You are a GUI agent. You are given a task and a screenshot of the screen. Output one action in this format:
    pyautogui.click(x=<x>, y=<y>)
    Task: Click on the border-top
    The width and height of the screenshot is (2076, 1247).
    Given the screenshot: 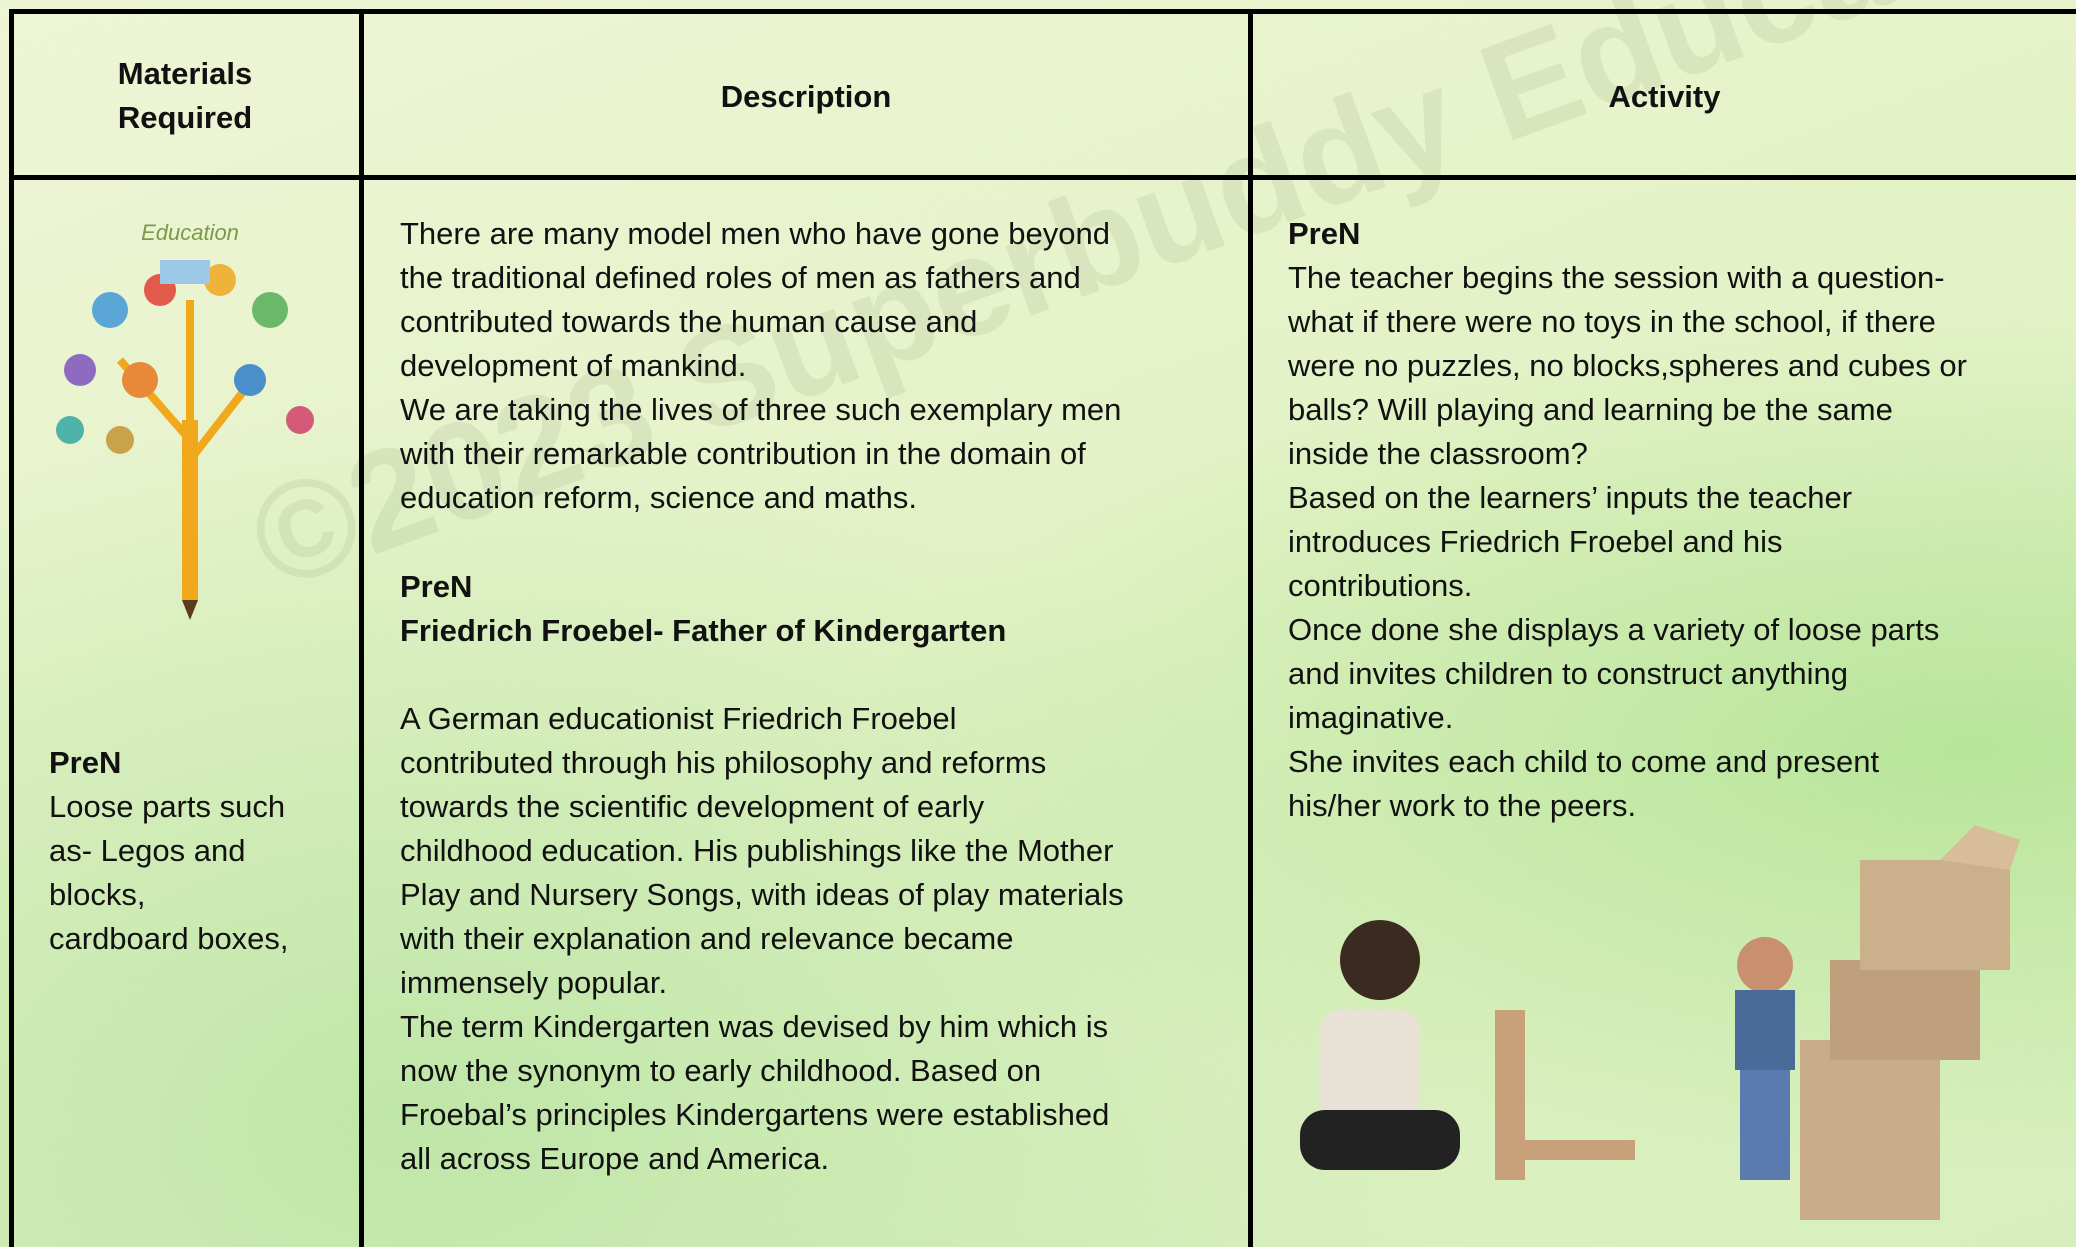 What is the action you would take?
    pyautogui.click(x=1042, y=11)
    